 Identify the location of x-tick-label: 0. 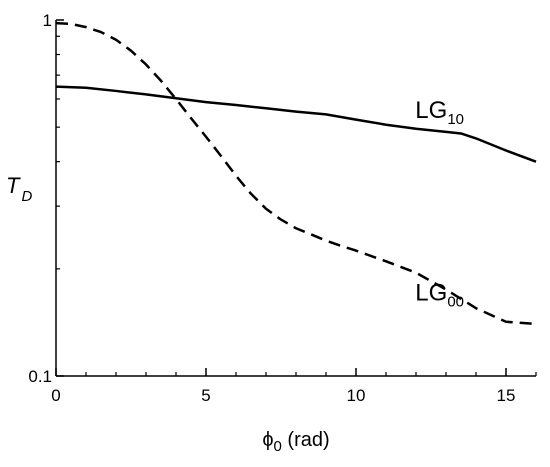
(55, 395).